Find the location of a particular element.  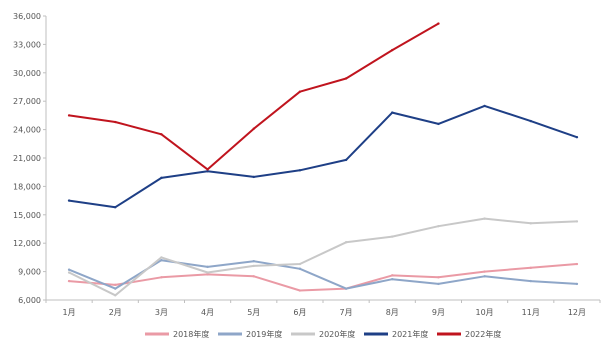

y-tick-label: 6,000 is located at coordinates (29, 300).